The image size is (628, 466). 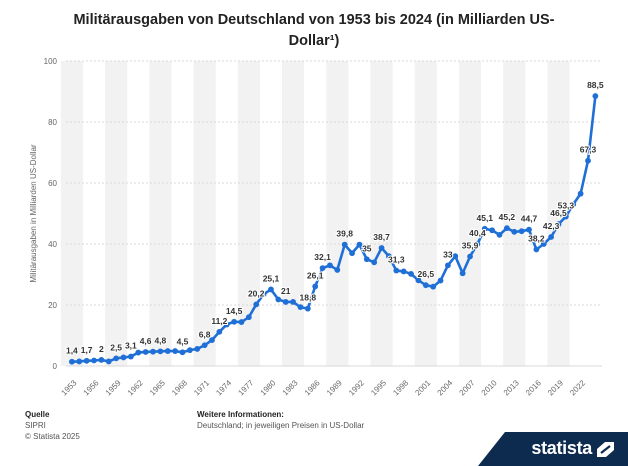 What do you see at coordinates (33, 213) in the screenshot?
I see `y-axis-label: Militärausgaben in Milliarden US-Dollar` at bounding box center [33, 213].